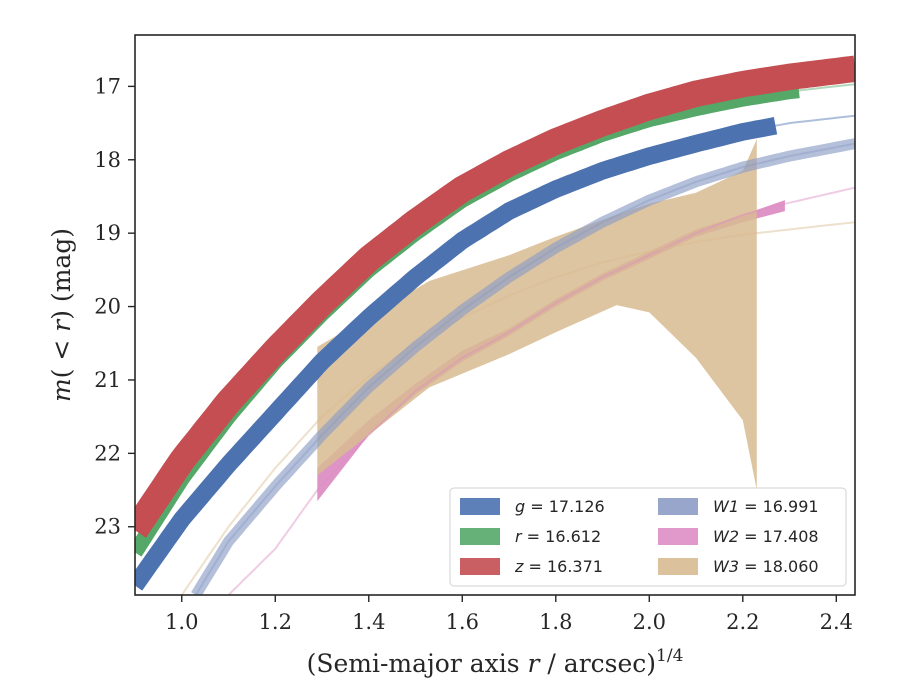 Image resolution: width=900 pixels, height=700 pixels. Describe the element at coordinates (107, 160) in the screenshot. I see `y-tick-label: 18` at that location.